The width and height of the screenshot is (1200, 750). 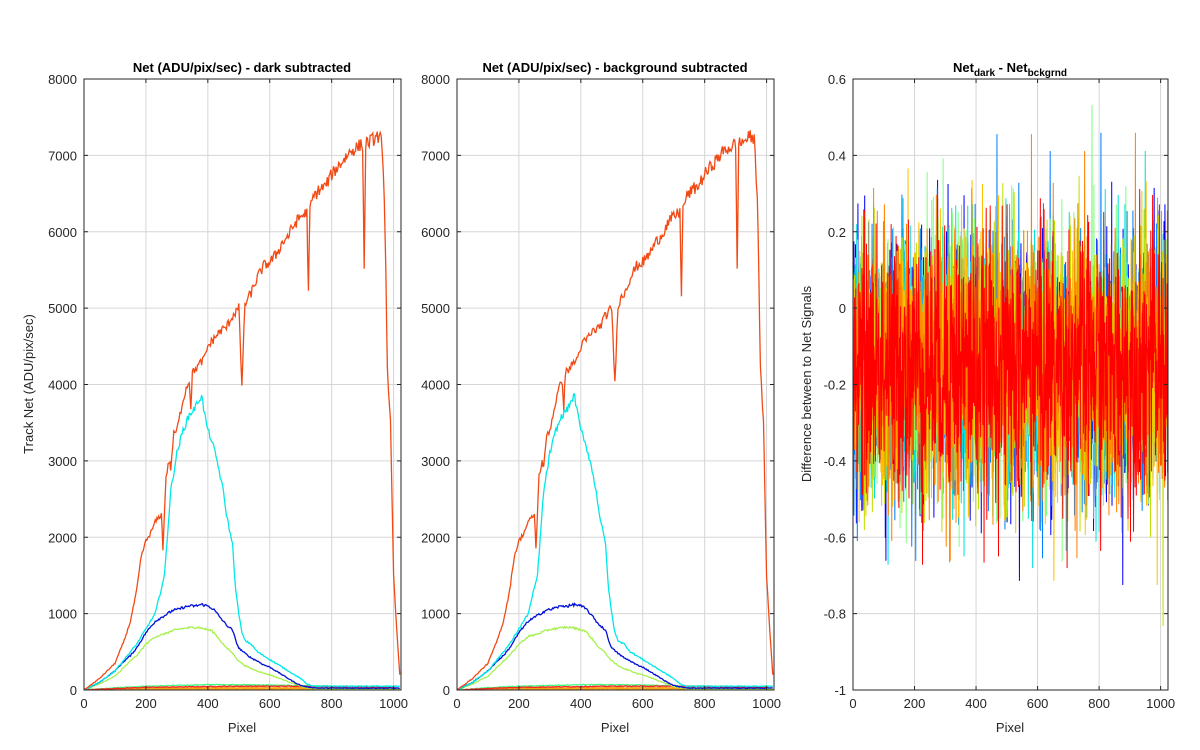 I want to click on title-subscript-dark: dark, so click(x=985, y=73).